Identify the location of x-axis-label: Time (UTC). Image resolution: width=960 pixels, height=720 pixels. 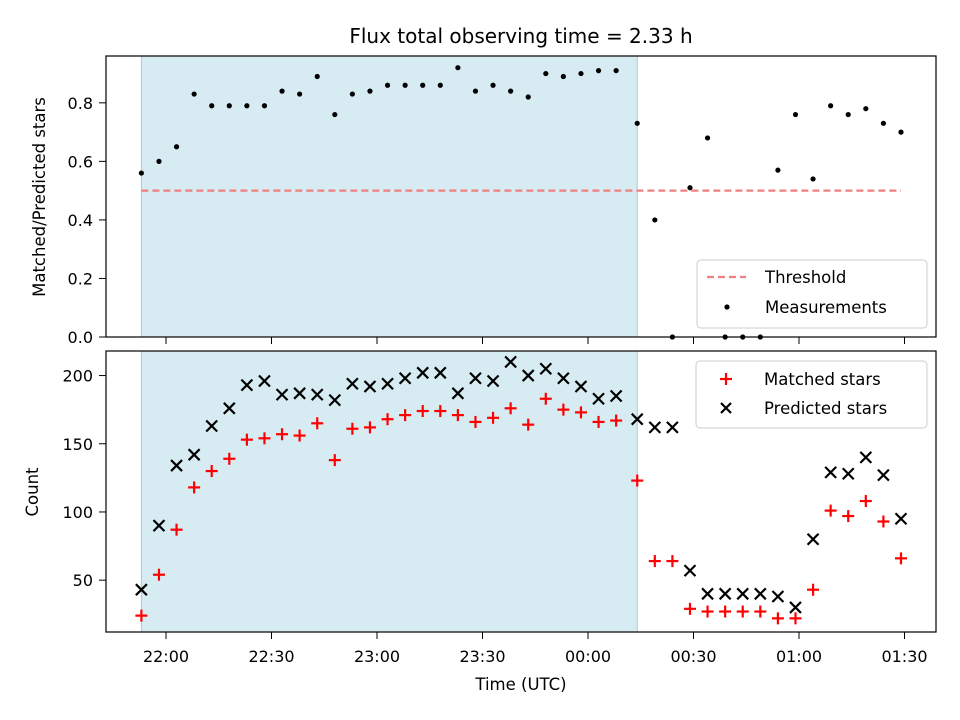
(520, 684).